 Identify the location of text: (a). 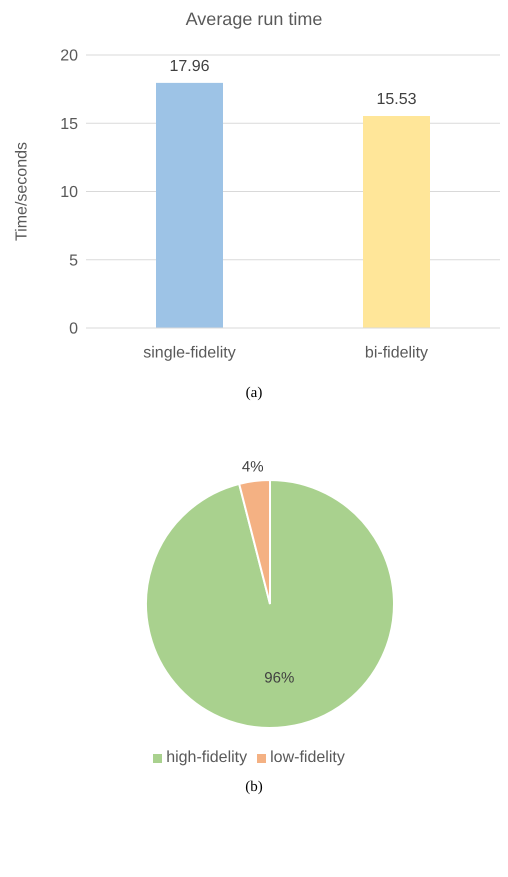
(254, 393).